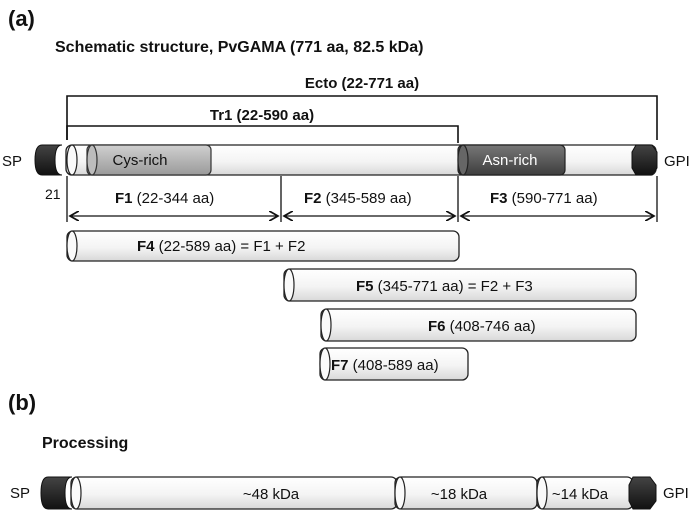 This screenshot has width=697, height=516. I want to click on f6-fragment-bar, so click(478, 325).